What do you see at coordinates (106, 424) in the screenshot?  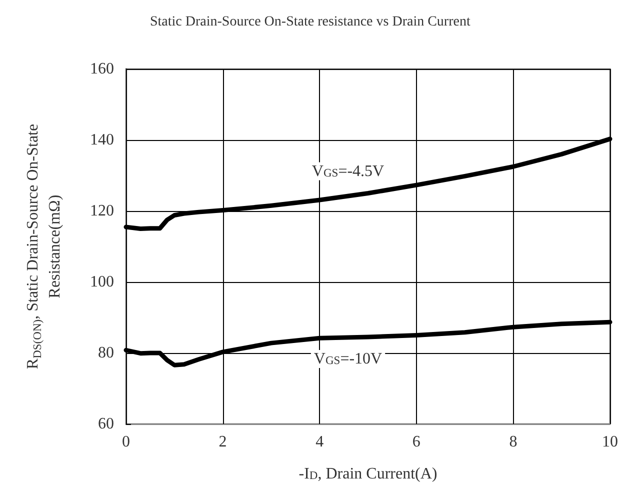 I see `y-tick-label: 60` at bounding box center [106, 424].